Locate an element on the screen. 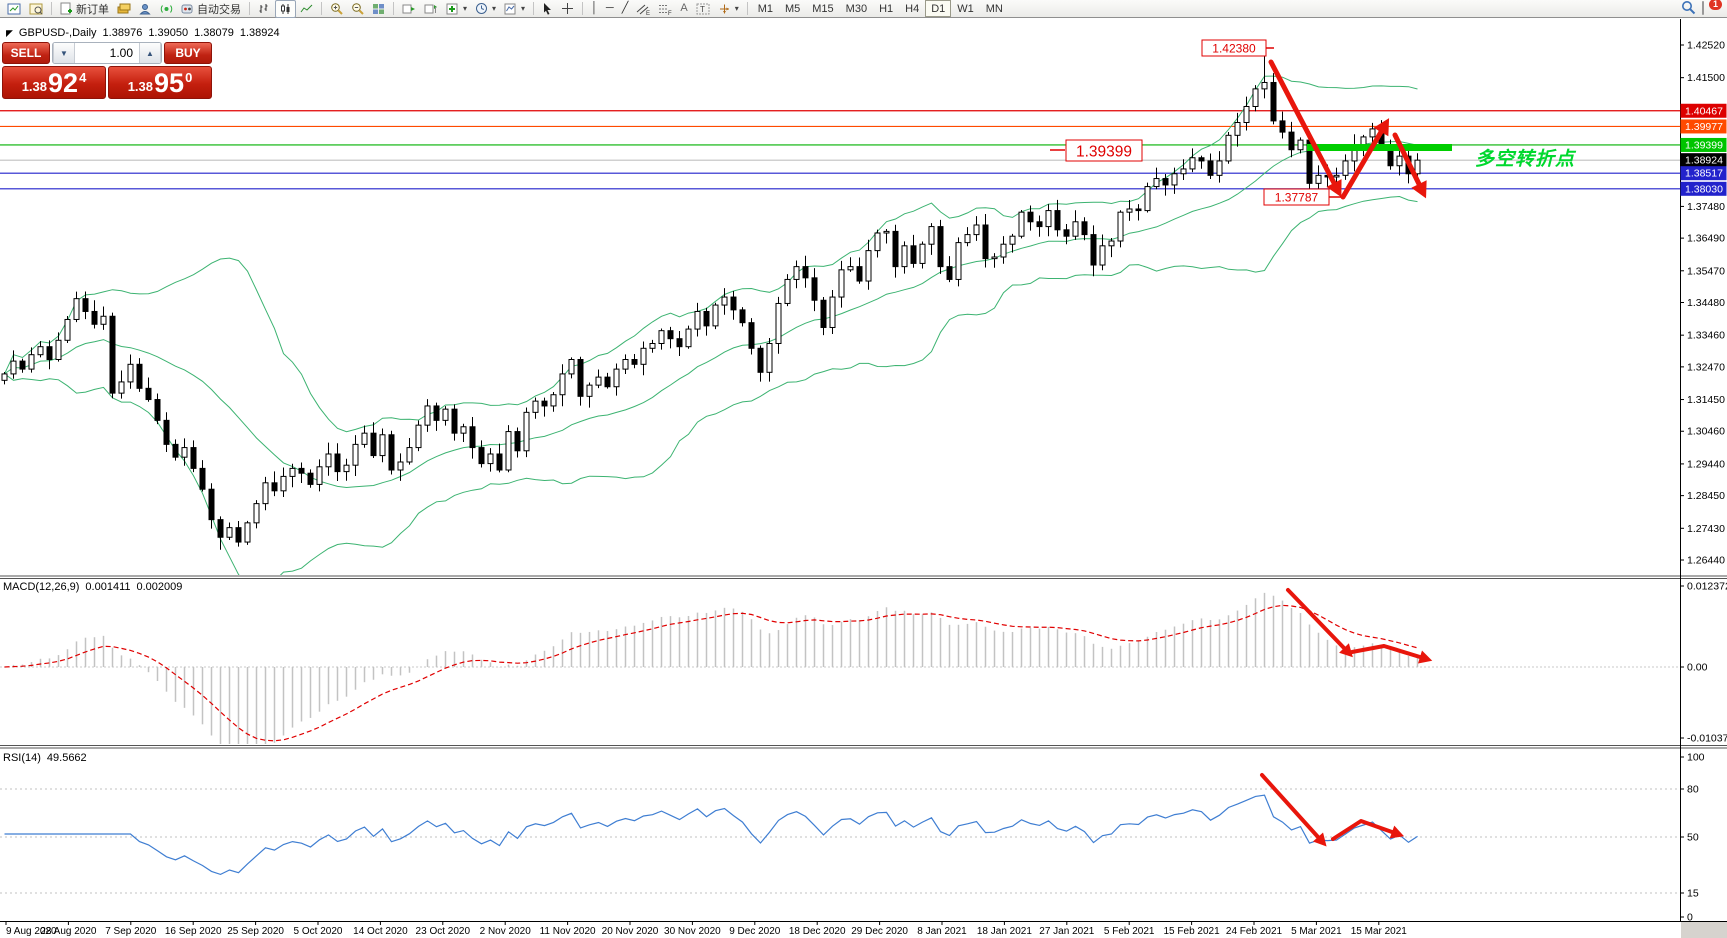  support-zone-bar is located at coordinates (1379, 147).